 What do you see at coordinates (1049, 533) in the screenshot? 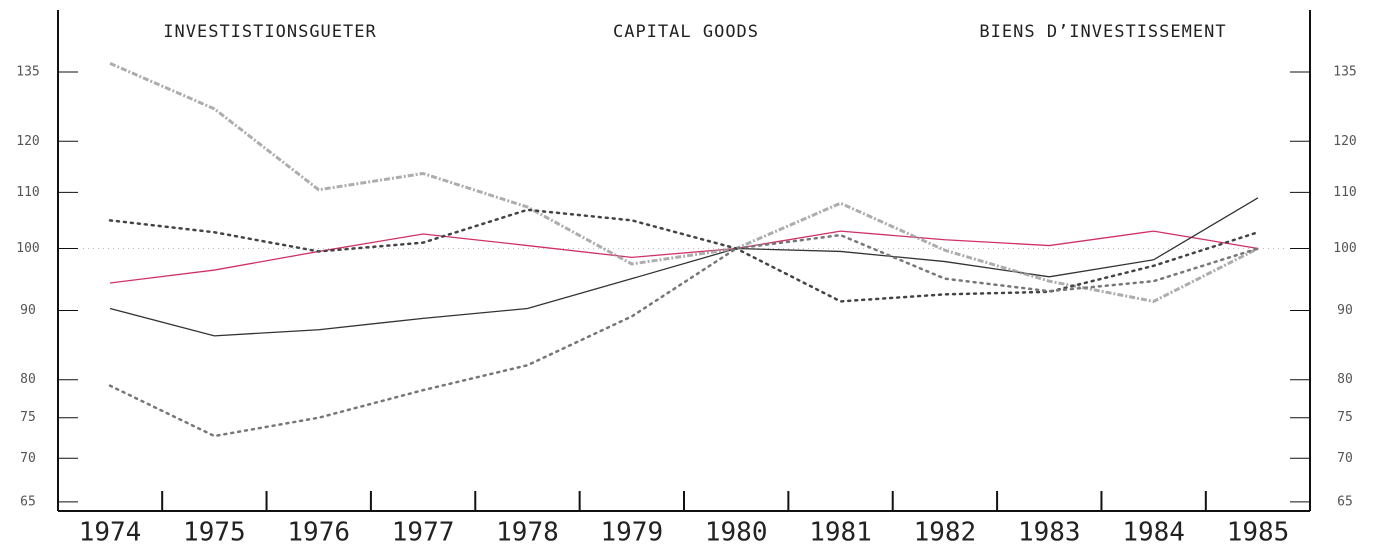
I see `x-tick-label: 1983` at bounding box center [1049, 533].